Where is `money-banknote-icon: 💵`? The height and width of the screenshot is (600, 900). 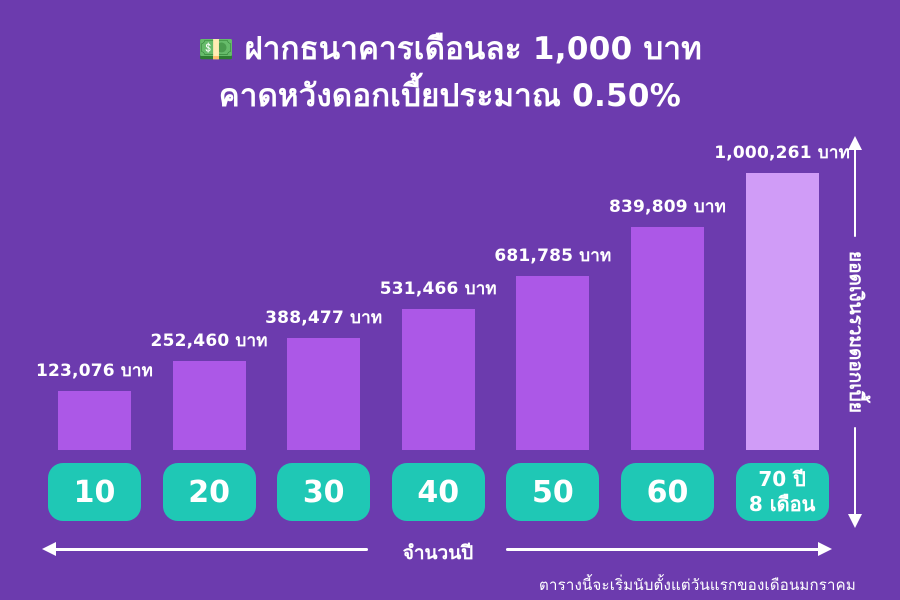
money-banknote-icon: 💵 is located at coordinates (216, 49).